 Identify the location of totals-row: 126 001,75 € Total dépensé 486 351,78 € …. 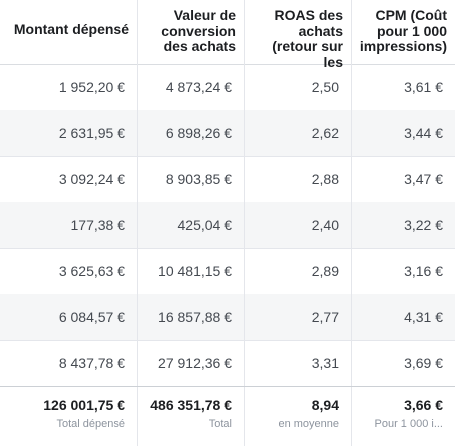
(227, 416).